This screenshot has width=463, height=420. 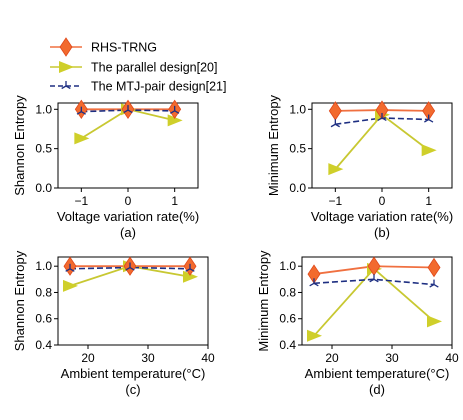 I want to click on legend-entry-1: RHS-TRNG, so click(x=103, y=47).